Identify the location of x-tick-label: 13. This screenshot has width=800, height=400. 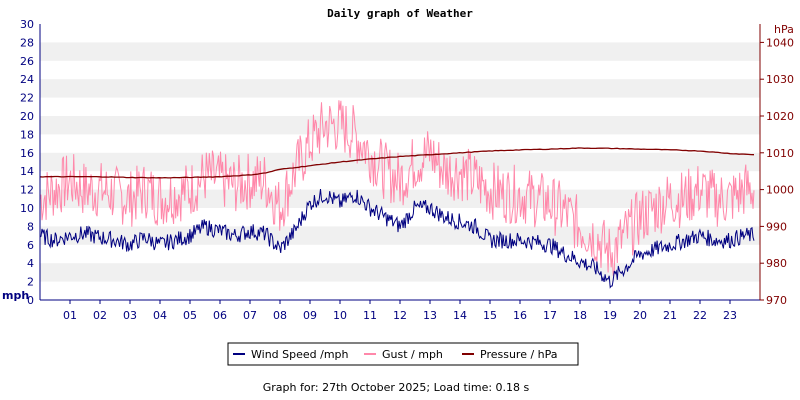
(430, 315).